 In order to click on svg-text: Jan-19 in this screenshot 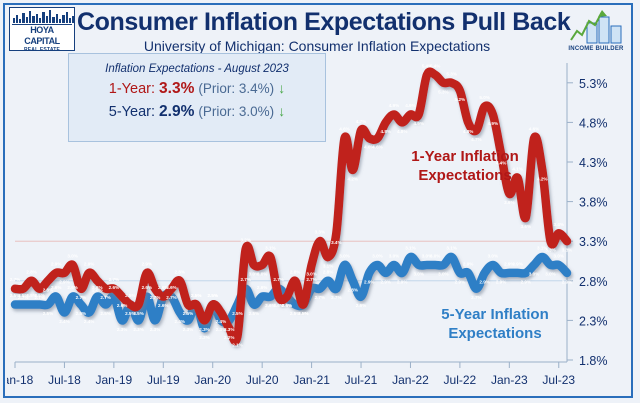, I will do `click(114, 380)`.